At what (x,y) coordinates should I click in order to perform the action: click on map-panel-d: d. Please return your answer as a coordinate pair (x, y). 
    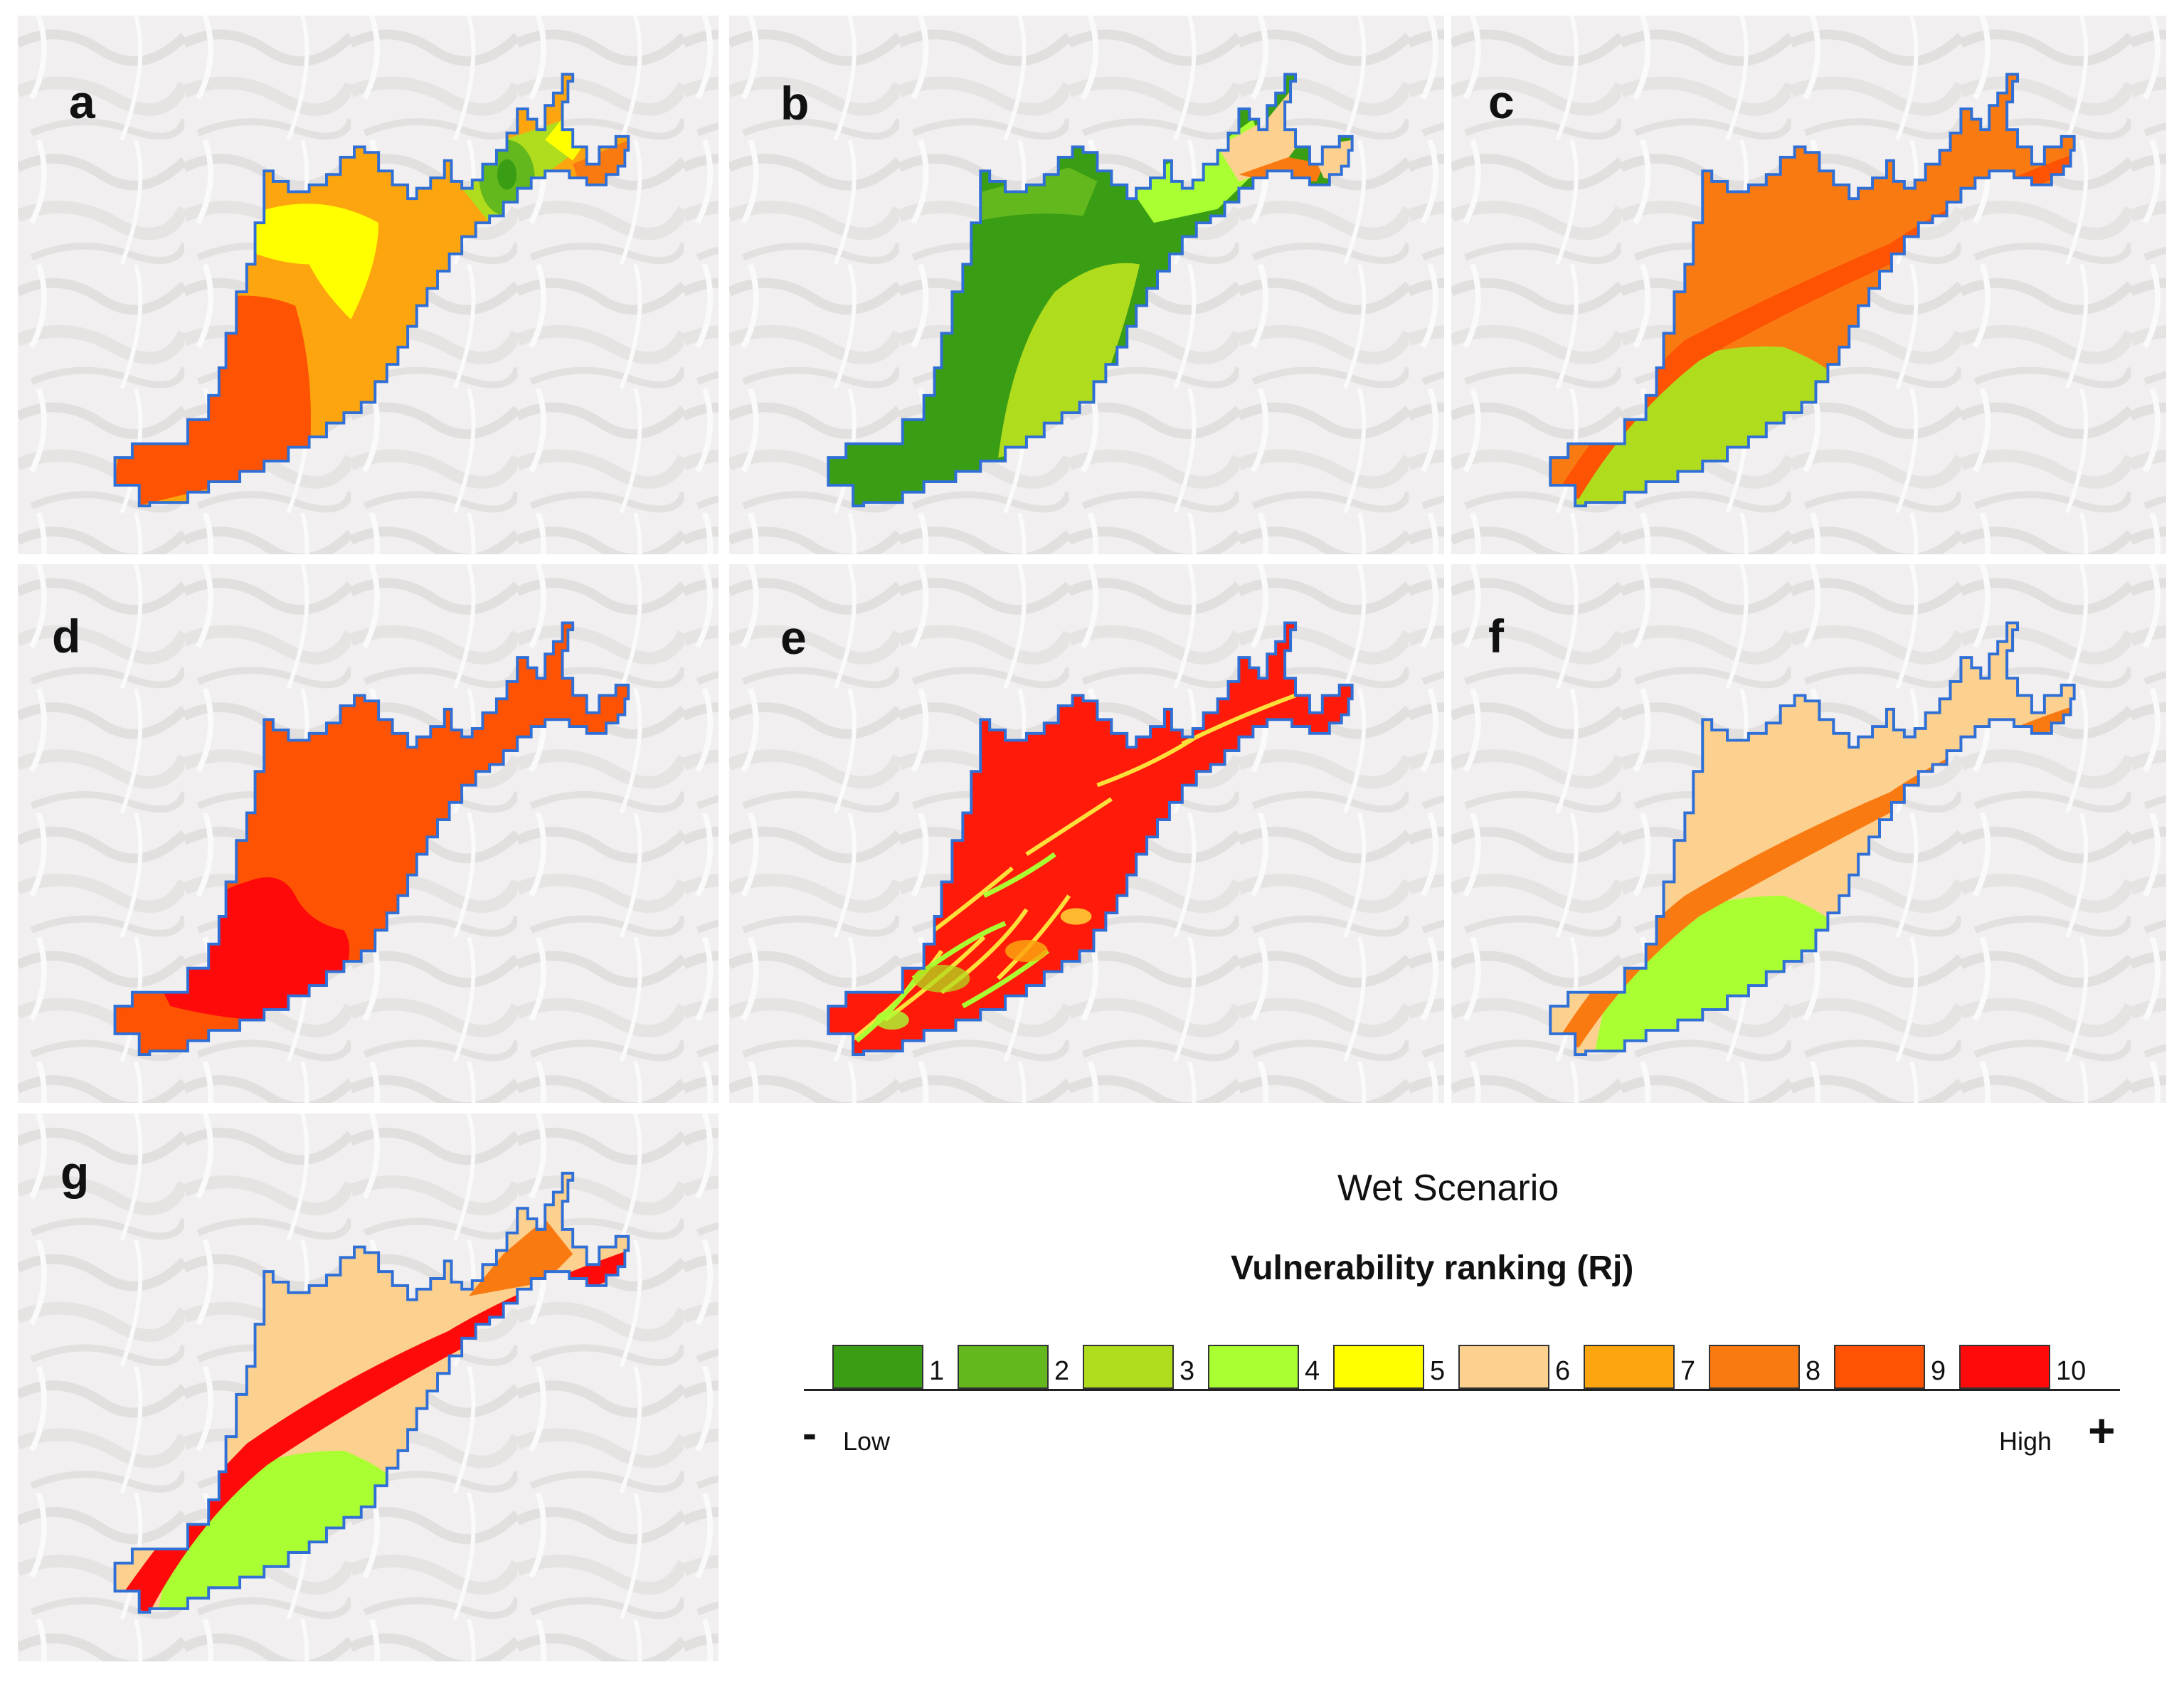
    Looking at the image, I should click on (368, 833).